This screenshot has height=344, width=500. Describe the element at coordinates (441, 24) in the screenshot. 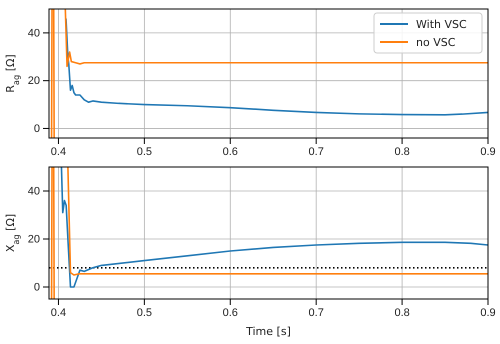

I see `legend-label: With VSC` at that location.